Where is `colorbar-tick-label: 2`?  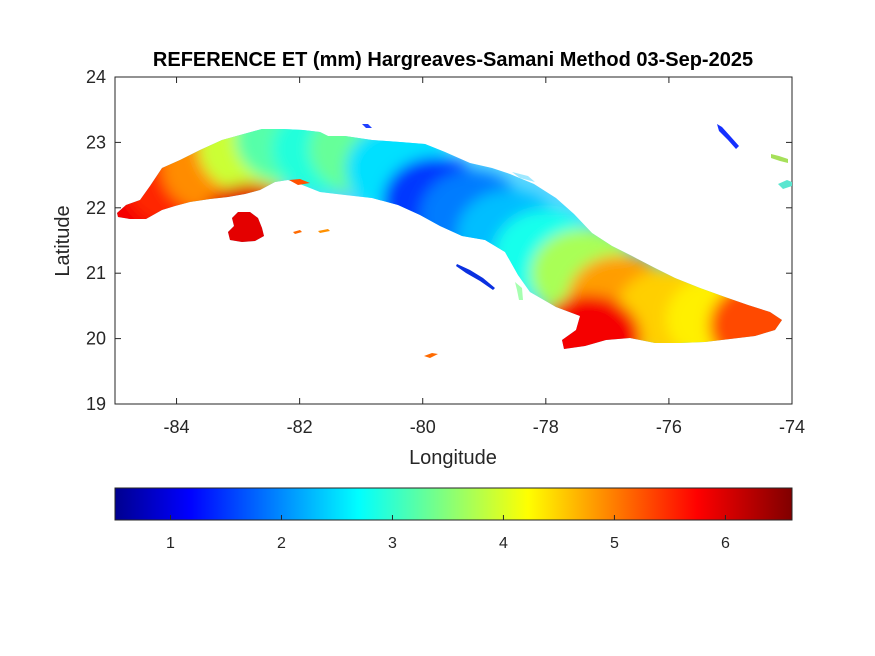 colorbar-tick-label: 2 is located at coordinates (281, 543).